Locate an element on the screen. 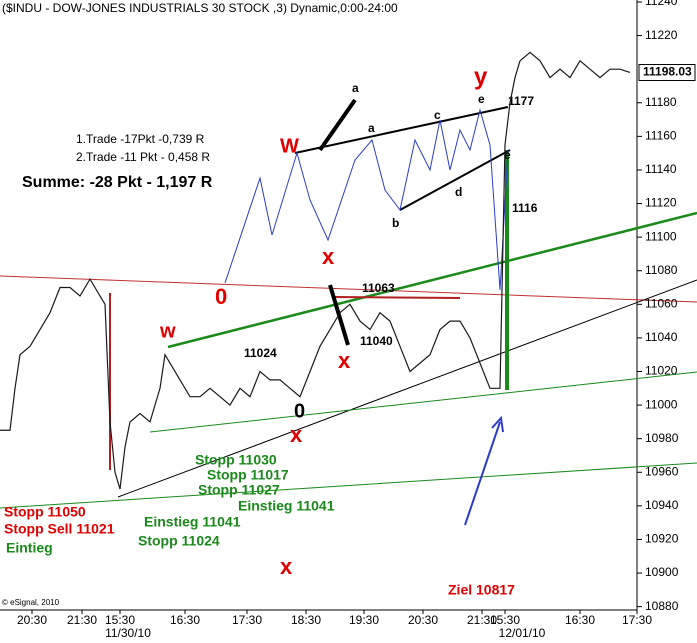 The image size is (697, 643). y-tick-label: 10940 is located at coordinates (662, 505).